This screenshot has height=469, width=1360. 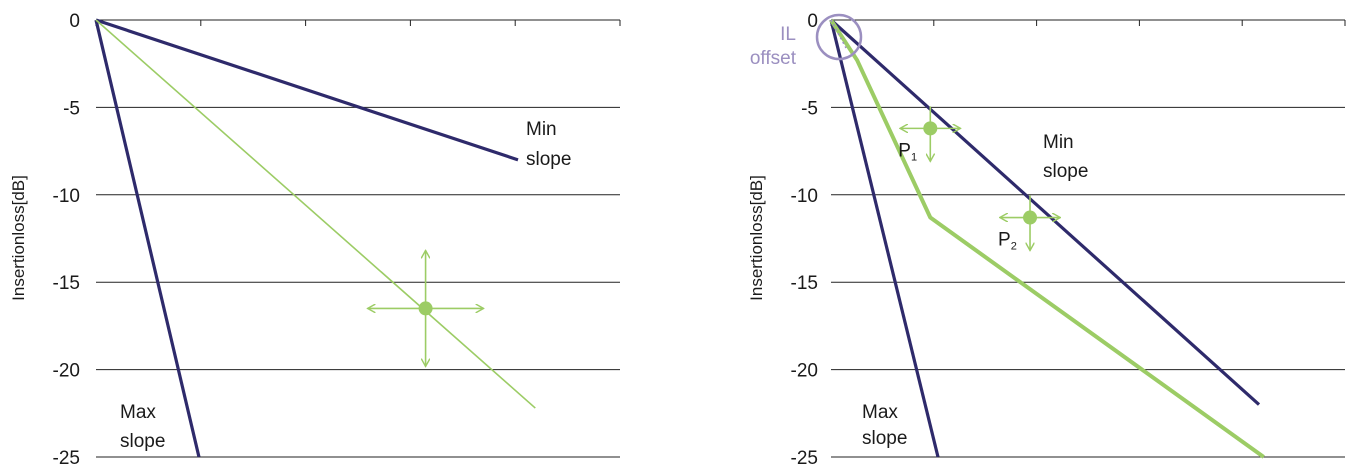 I want to click on control-point-label: P2, so click(x=1007, y=241).